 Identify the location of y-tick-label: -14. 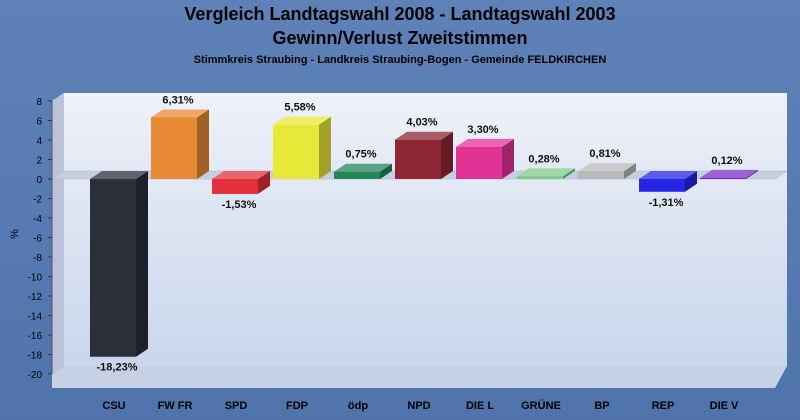
(35, 317).